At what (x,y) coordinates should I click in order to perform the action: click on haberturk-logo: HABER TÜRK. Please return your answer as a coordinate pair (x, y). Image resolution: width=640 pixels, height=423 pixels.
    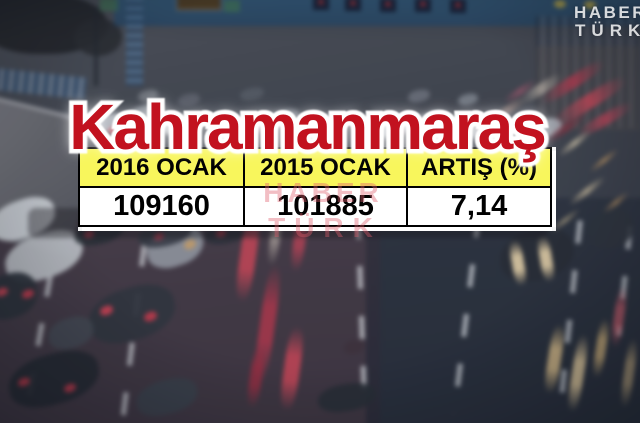
    Looking at the image, I should click on (607, 22).